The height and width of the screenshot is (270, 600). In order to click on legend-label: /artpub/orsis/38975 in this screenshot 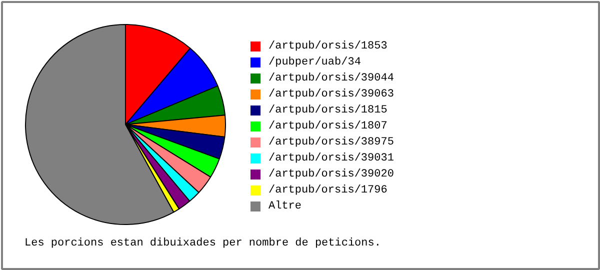, I will do `click(331, 142)`.